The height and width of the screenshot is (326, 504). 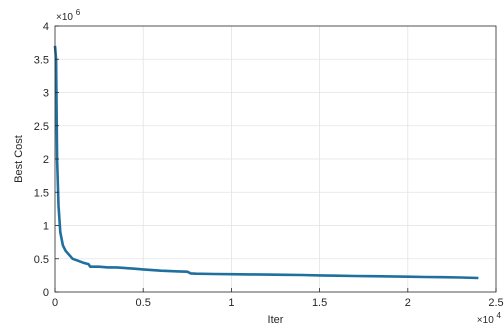 I want to click on y-tick-label: 2.5, so click(x=41, y=127).